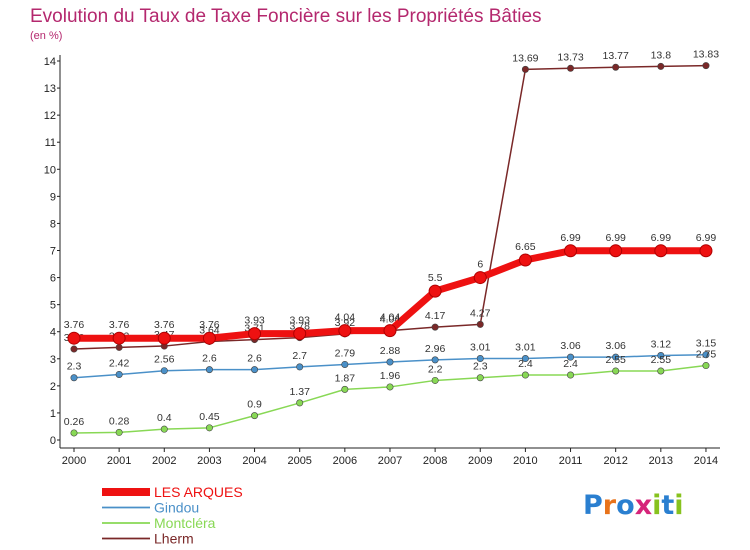  What do you see at coordinates (667, 505) in the screenshot?
I see `logo-letter: t` at bounding box center [667, 505].